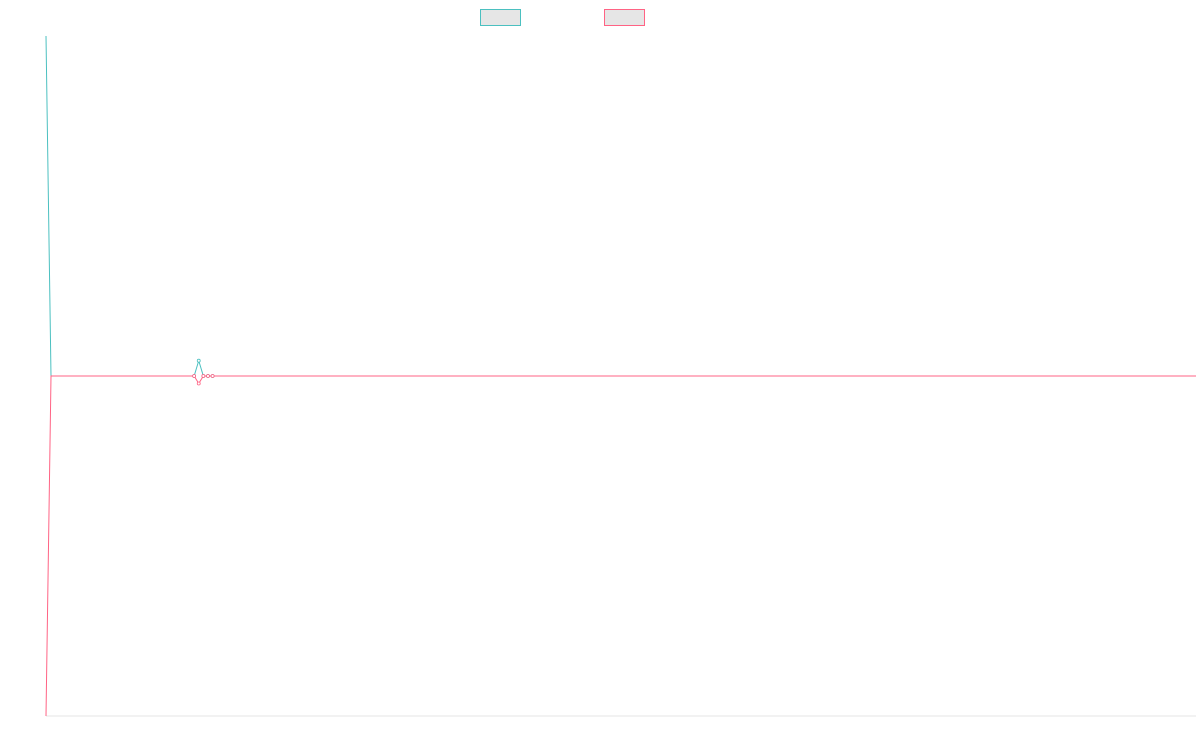  What do you see at coordinates (562, 17) in the screenshot?
I see `legend` at bounding box center [562, 17].